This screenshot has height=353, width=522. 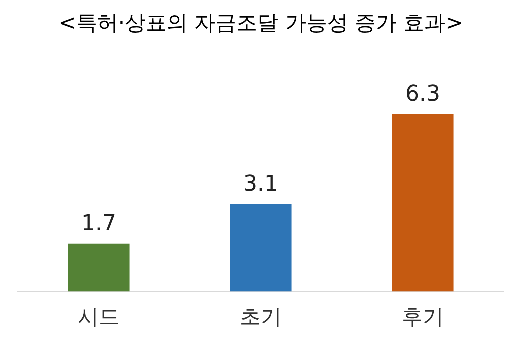 What do you see at coordinates (261, 185) in the screenshot?
I see `data-label: 3.1` at bounding box center [261, 185].